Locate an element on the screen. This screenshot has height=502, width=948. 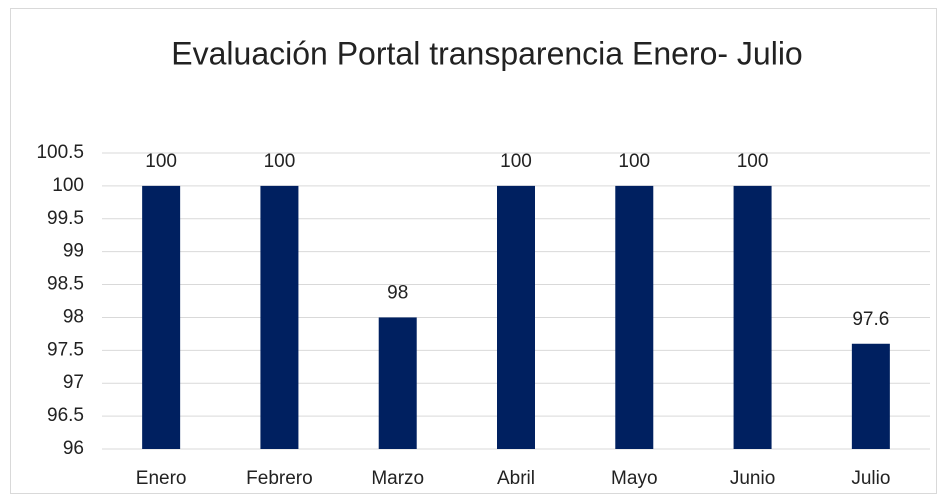
y-tick-label: 99 is located at coordinates (73, 251).